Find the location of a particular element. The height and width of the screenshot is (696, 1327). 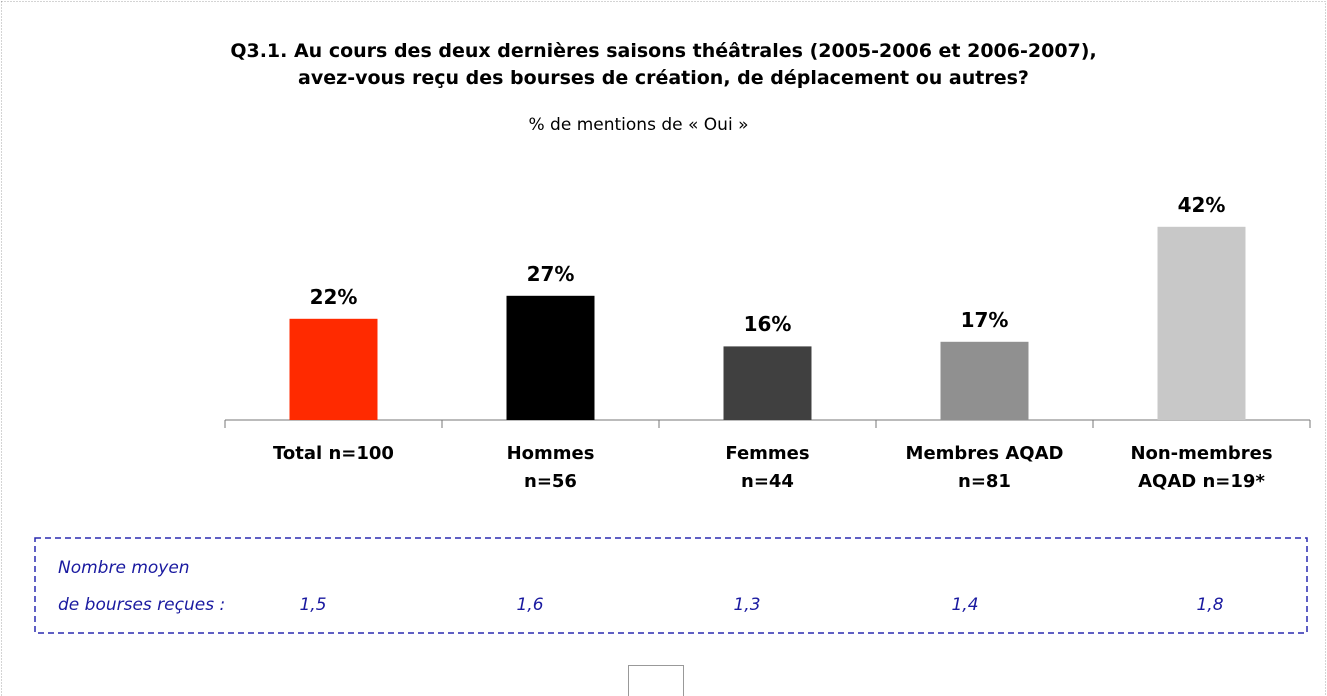

value-label: 17% is located at coordinates (984, 319).